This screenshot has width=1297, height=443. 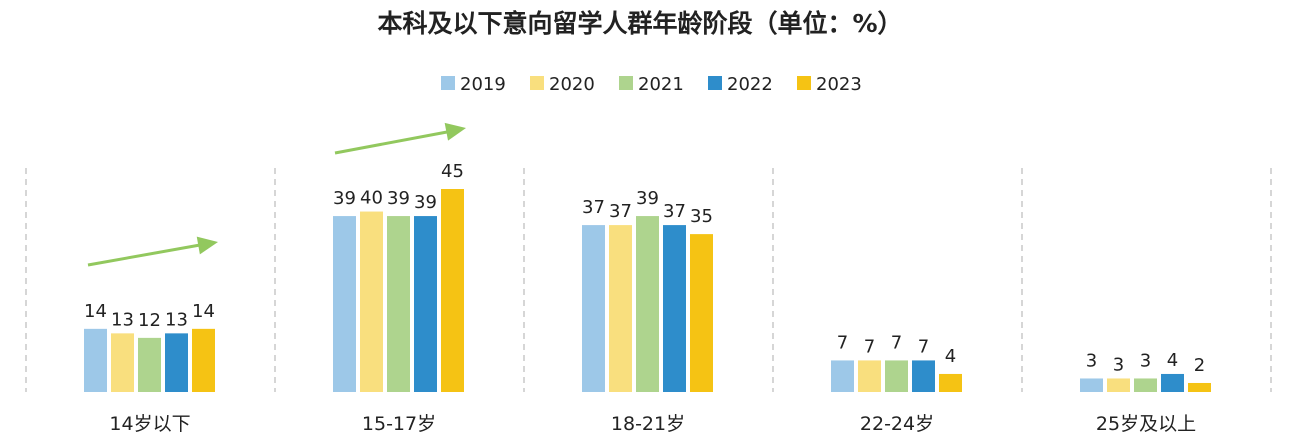 What do you see at coordinates (626, 83) in the screenshot?
I see `legend-swatch-2021` at bounding box center [626, 83].